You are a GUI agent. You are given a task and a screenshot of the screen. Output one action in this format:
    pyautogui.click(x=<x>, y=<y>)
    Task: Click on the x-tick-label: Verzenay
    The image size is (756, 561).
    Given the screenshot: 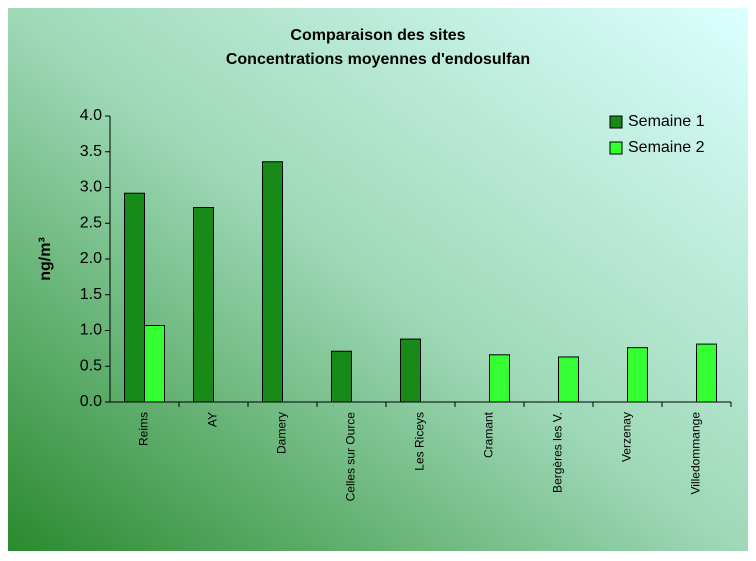 What is the action you would take?
    pyautogui.click(x=627, y=437)
    